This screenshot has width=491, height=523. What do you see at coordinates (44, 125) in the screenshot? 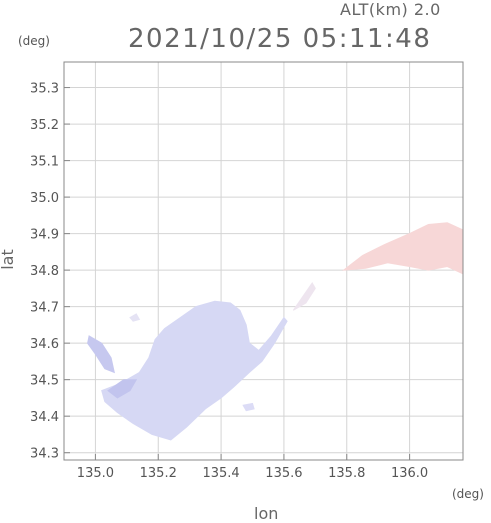
I see `y-tick-label: 35.2` at bounding box center [44, 125].